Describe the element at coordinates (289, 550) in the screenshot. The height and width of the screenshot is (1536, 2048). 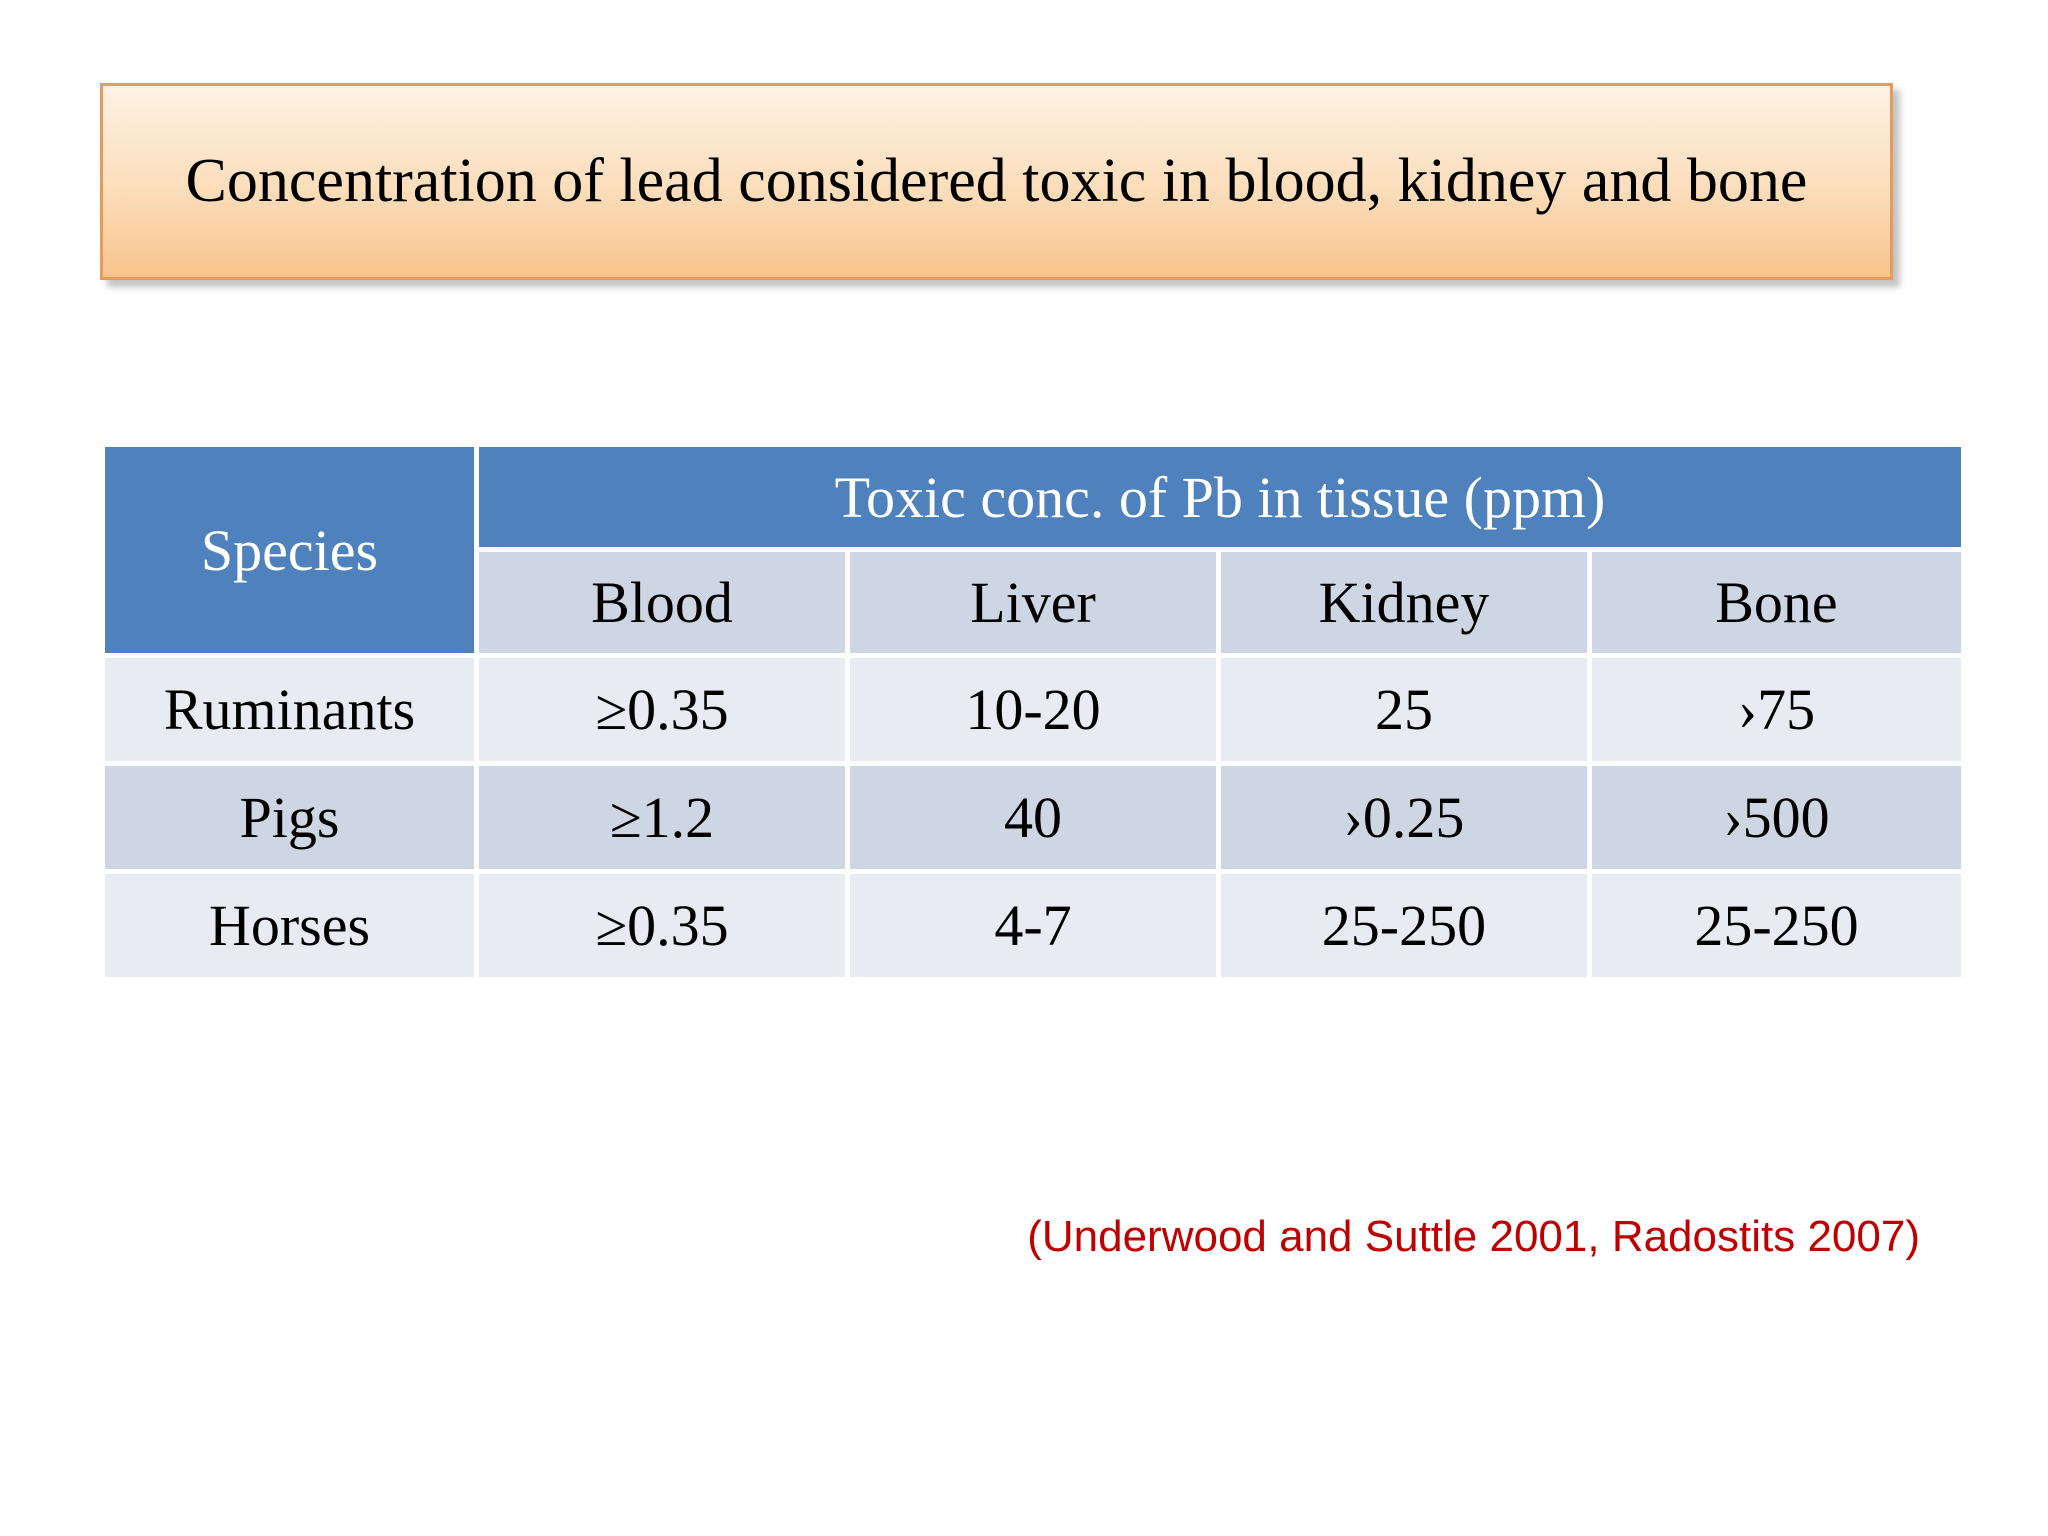
I see `corner-header-species: Species` at that location.